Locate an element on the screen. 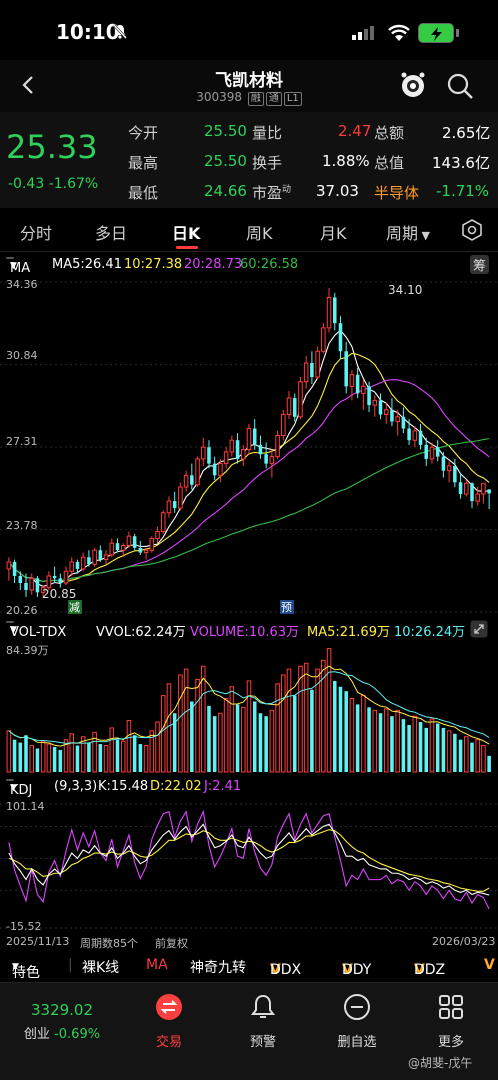  kdj-gridlines is located at coordinates (249, 866).